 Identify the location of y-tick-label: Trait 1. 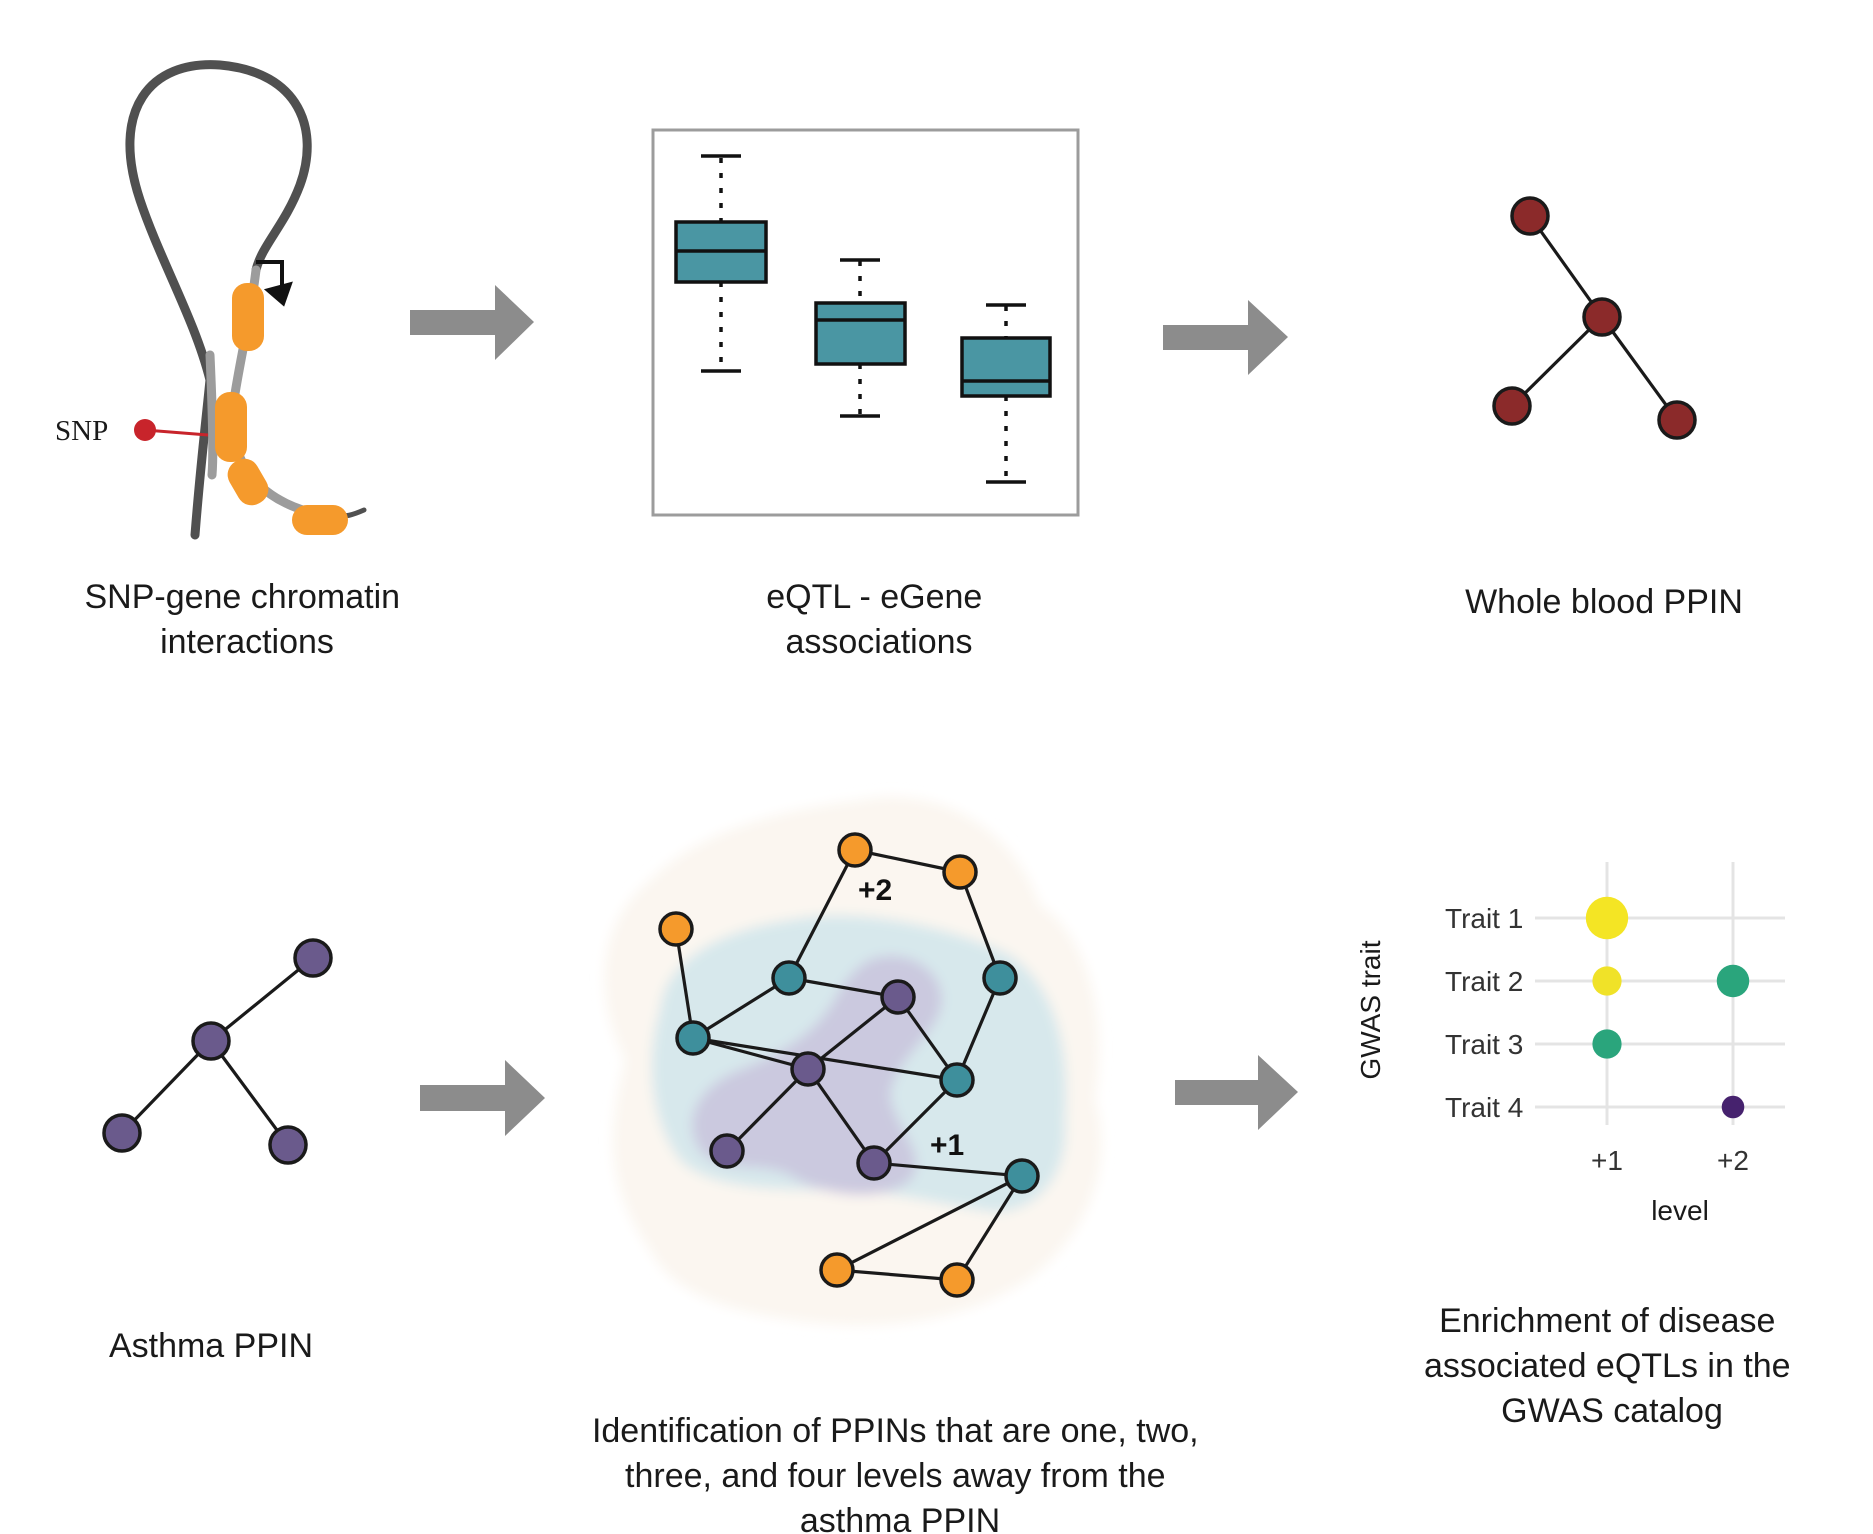
(1484, 918).